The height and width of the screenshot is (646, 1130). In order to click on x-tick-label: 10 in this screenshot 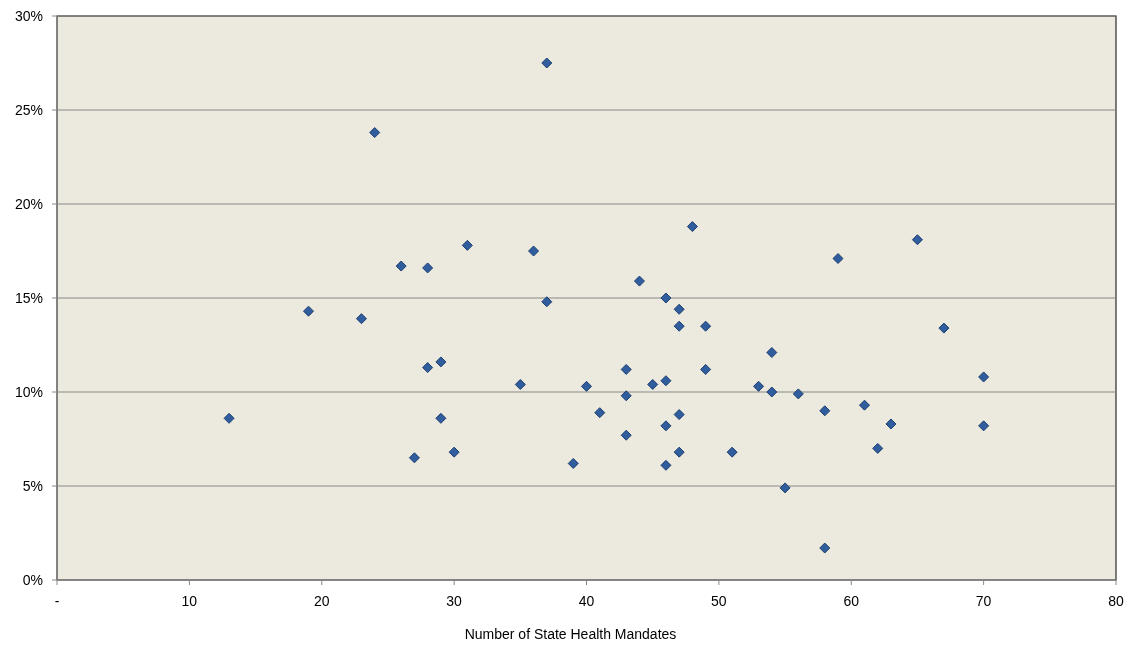, I will do `click(189, 601)`.